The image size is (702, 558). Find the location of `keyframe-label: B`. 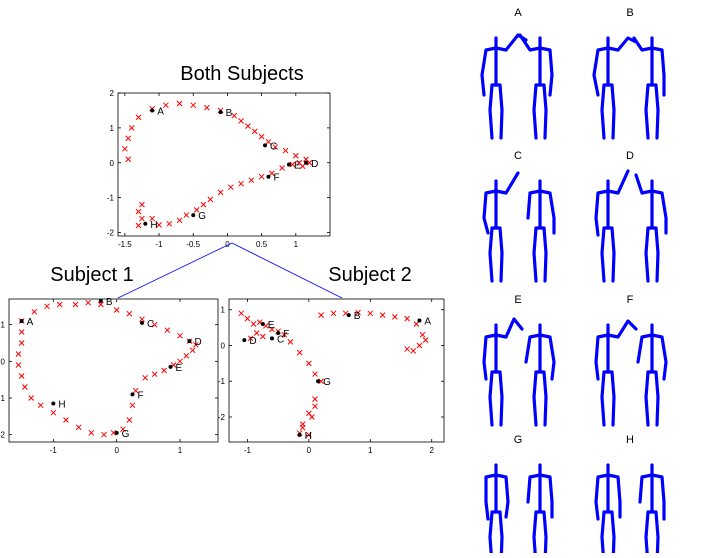

keyframe-label: B is located at coordinates (357, 316).